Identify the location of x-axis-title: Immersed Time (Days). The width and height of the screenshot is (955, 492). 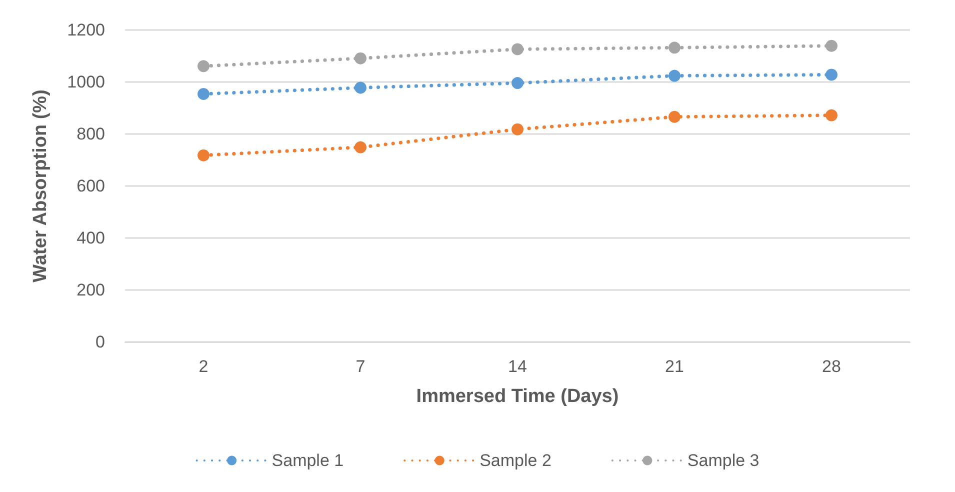
(517, 396).